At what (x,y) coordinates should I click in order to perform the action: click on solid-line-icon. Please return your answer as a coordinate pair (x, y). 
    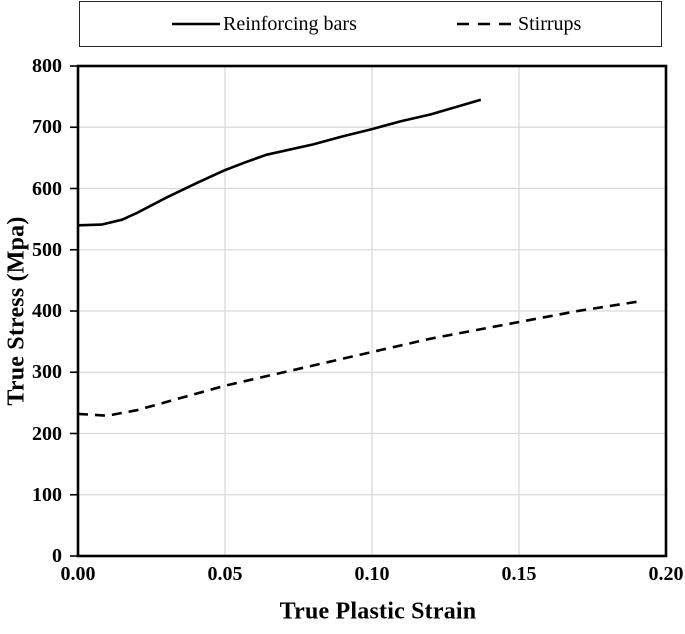
    Looking at the image, I should click on (196, 24).